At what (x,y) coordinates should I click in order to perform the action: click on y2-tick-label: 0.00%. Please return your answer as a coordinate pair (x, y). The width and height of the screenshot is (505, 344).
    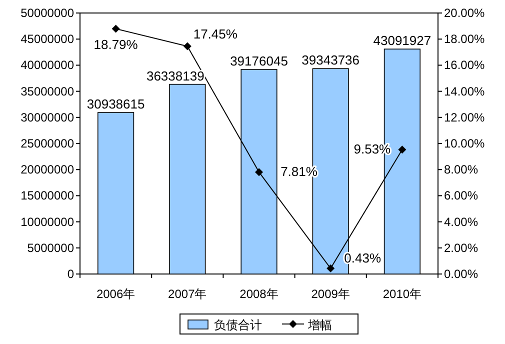
    Looking at the image, I should click on (461, 274).